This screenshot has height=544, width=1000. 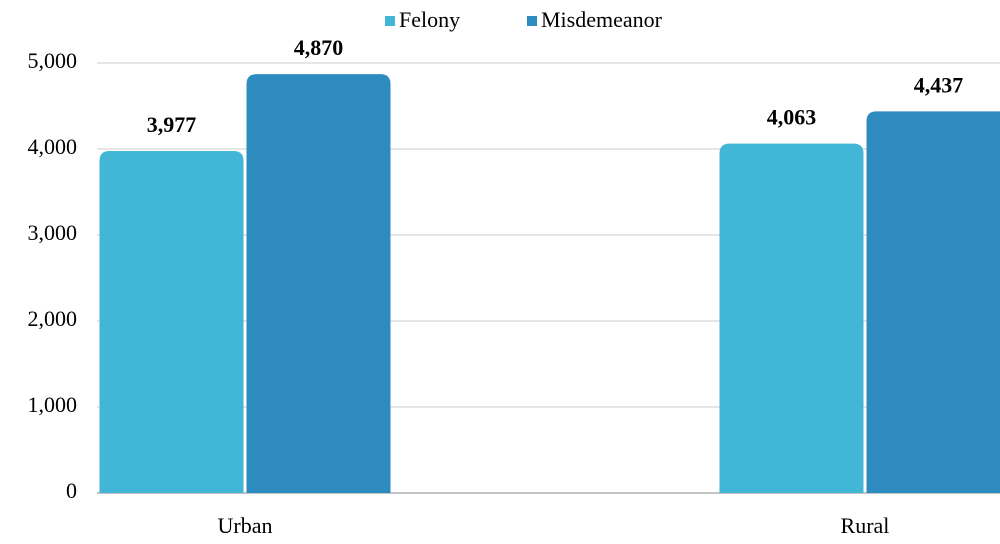 I want to click on value-label: 4,437, so click(x=939, y=84).